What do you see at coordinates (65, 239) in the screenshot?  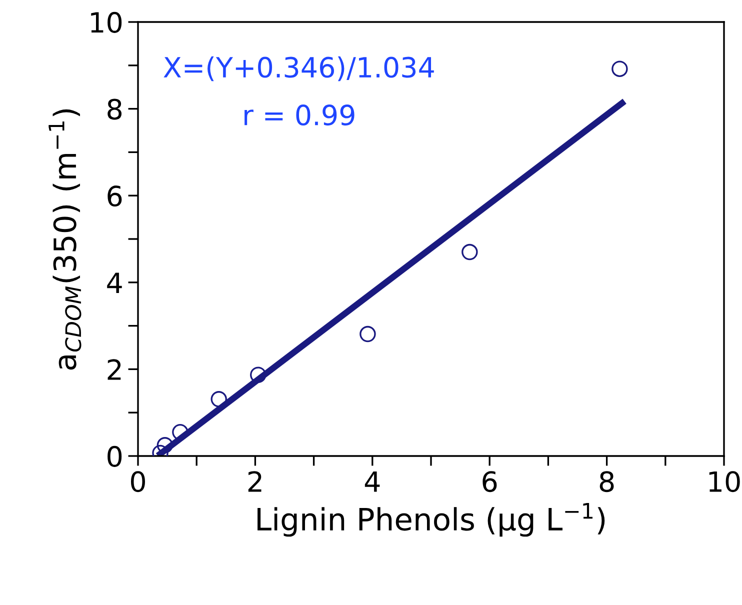 I see `y-axis-title: a$_{CDOM}$(350) (m$^{−1}$)` at bounding box center [65, 239].